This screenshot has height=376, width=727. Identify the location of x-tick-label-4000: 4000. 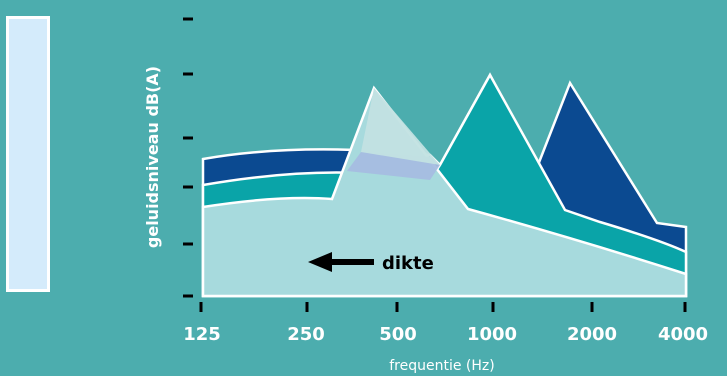
(683, 334).